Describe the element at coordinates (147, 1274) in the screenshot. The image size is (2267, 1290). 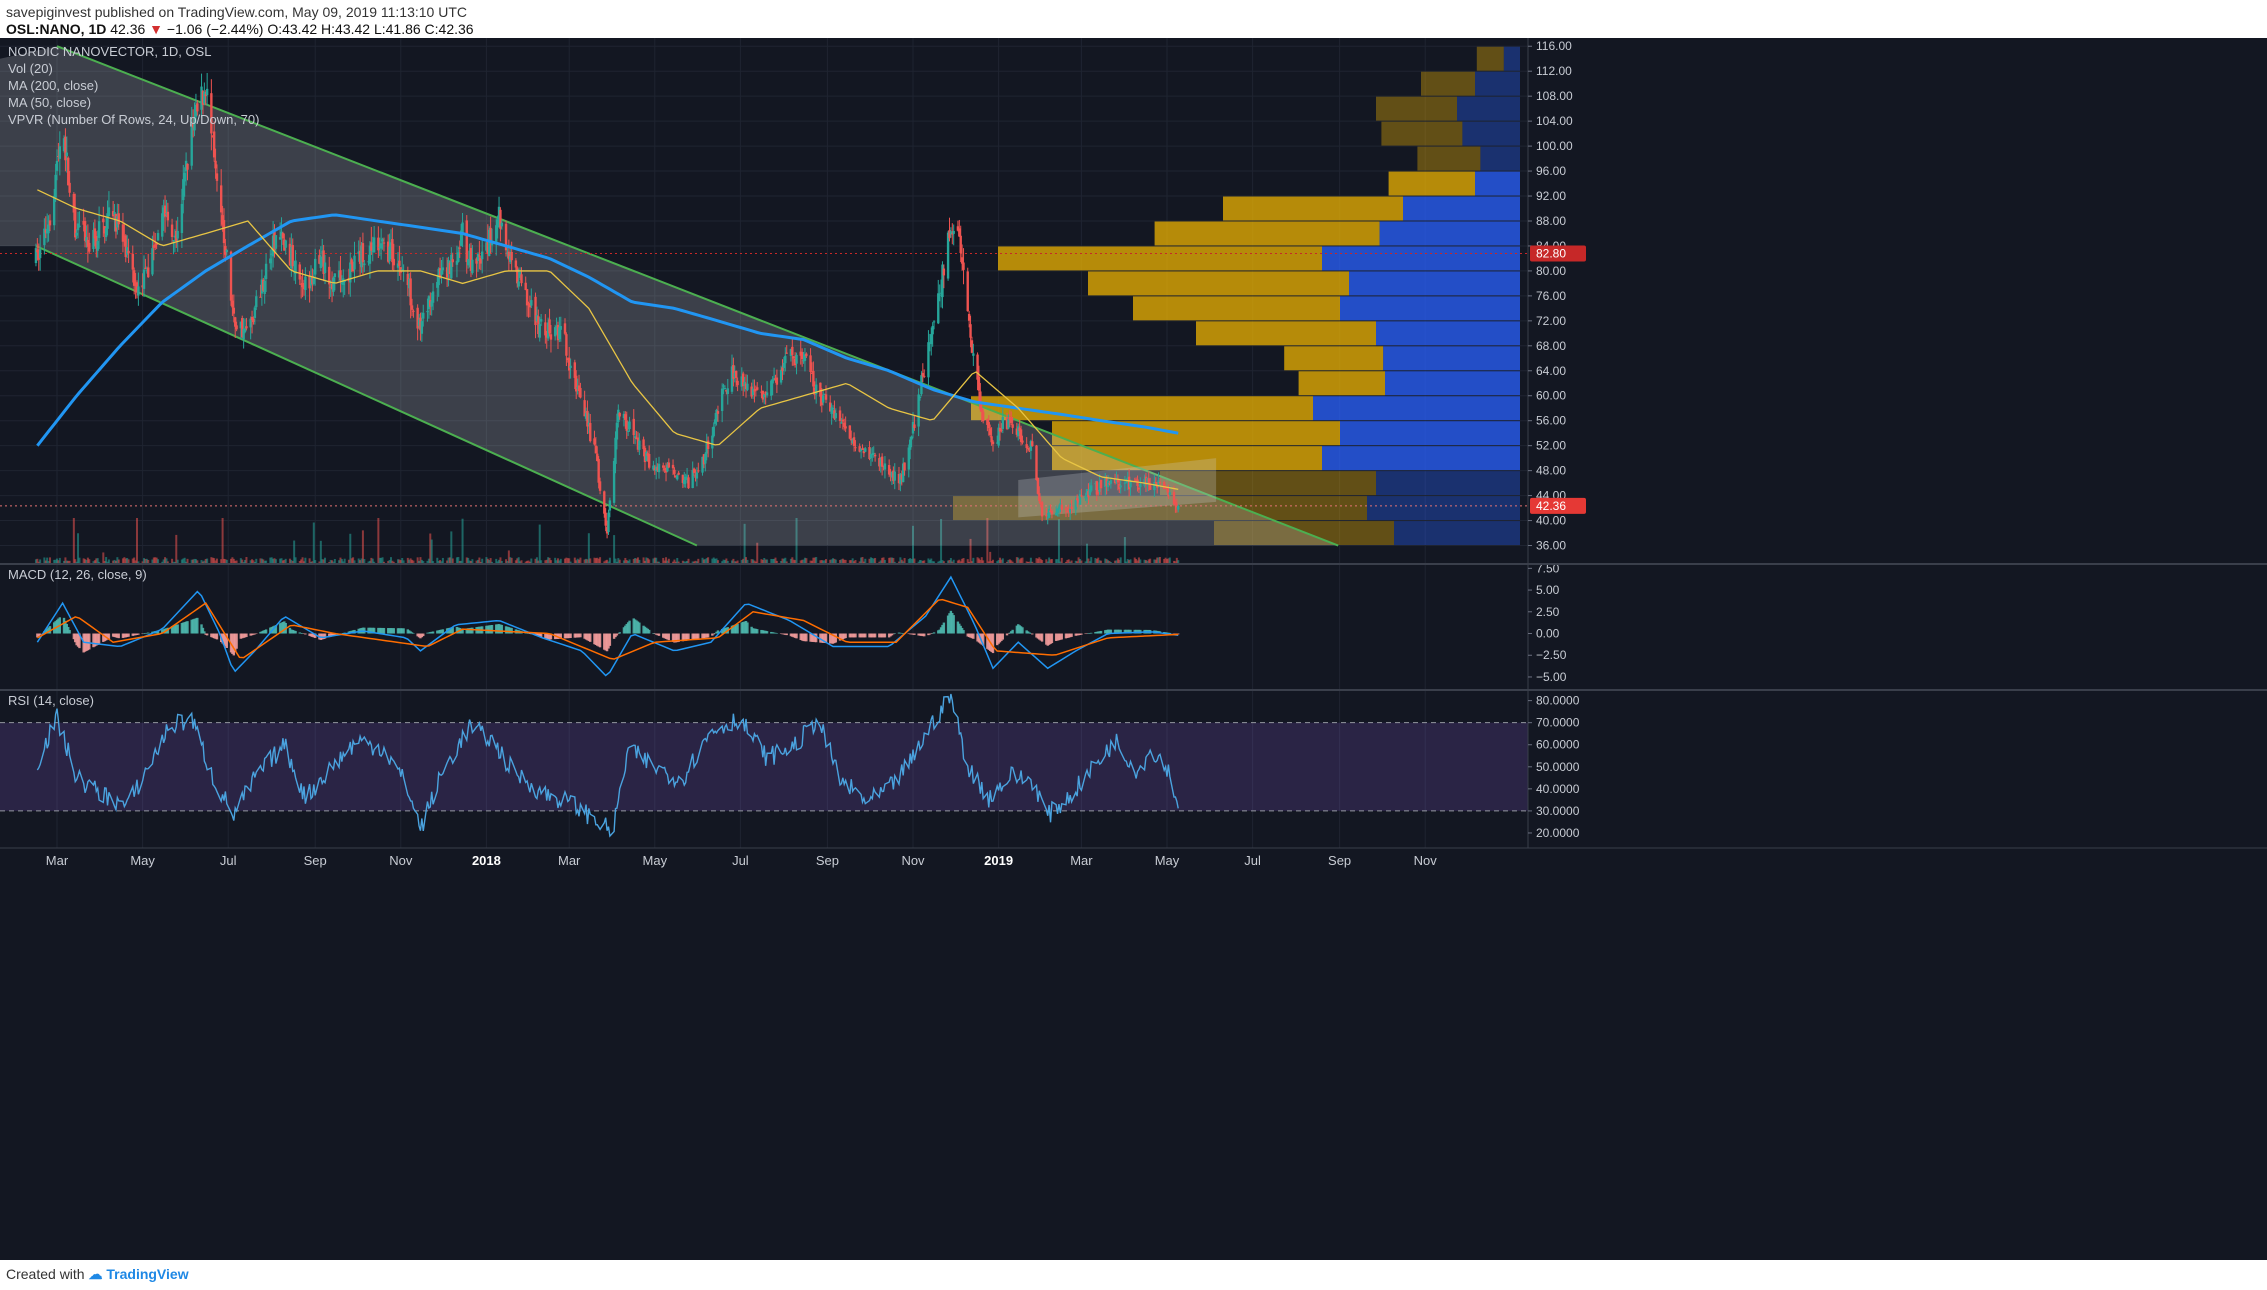
I see `tradingview-brand: TradingView` at that location.